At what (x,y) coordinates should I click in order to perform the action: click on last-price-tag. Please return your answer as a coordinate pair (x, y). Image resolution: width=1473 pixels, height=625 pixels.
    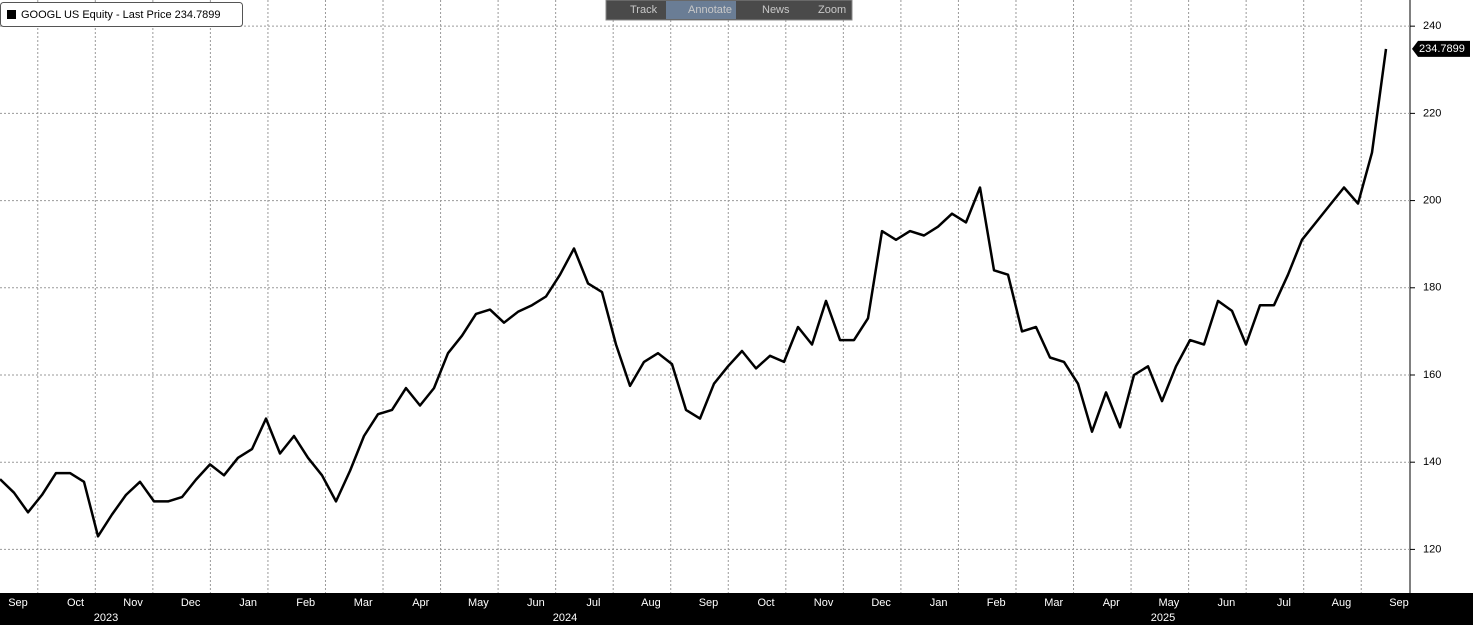
    Looking at the image, I should click on (1441, 48).